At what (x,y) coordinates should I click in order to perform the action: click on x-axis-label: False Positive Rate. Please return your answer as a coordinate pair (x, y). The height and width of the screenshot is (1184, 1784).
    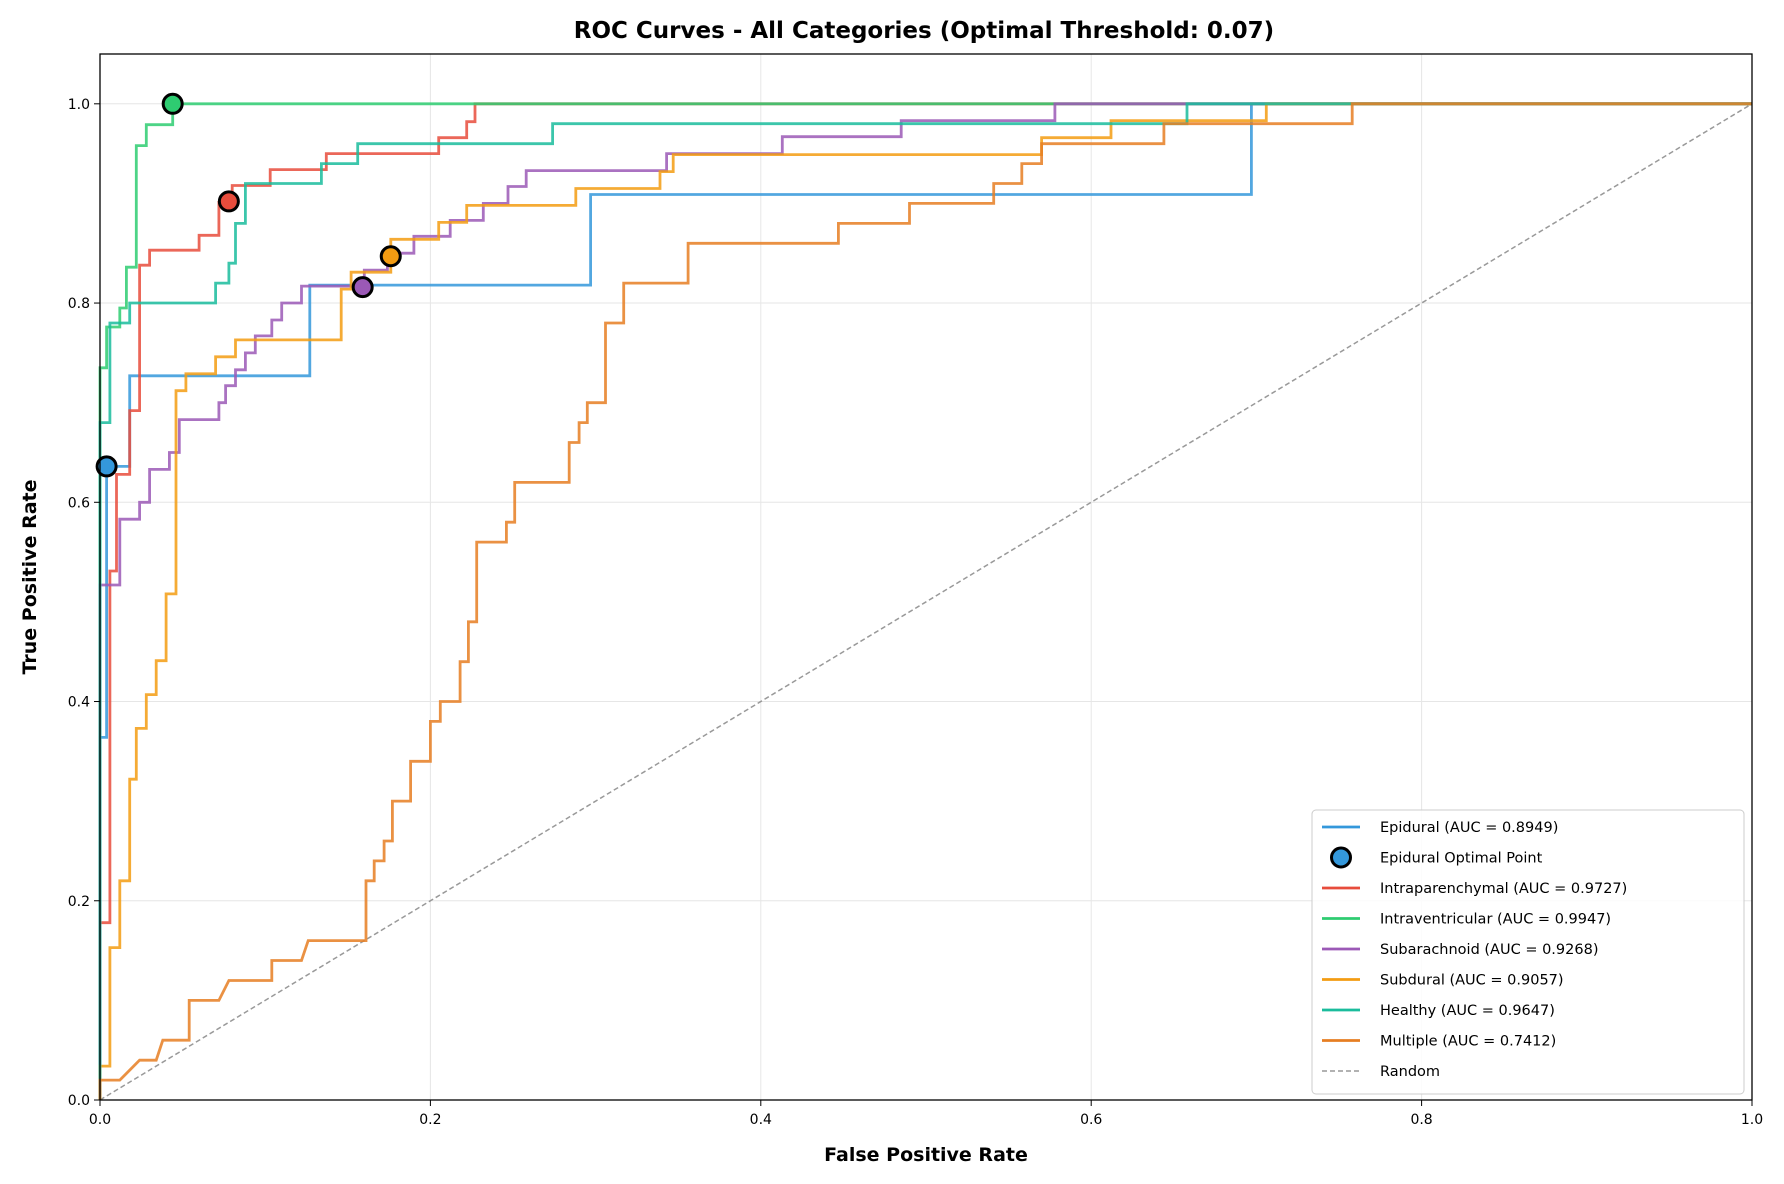
    Looking at the image, I should click on (926, 1155).